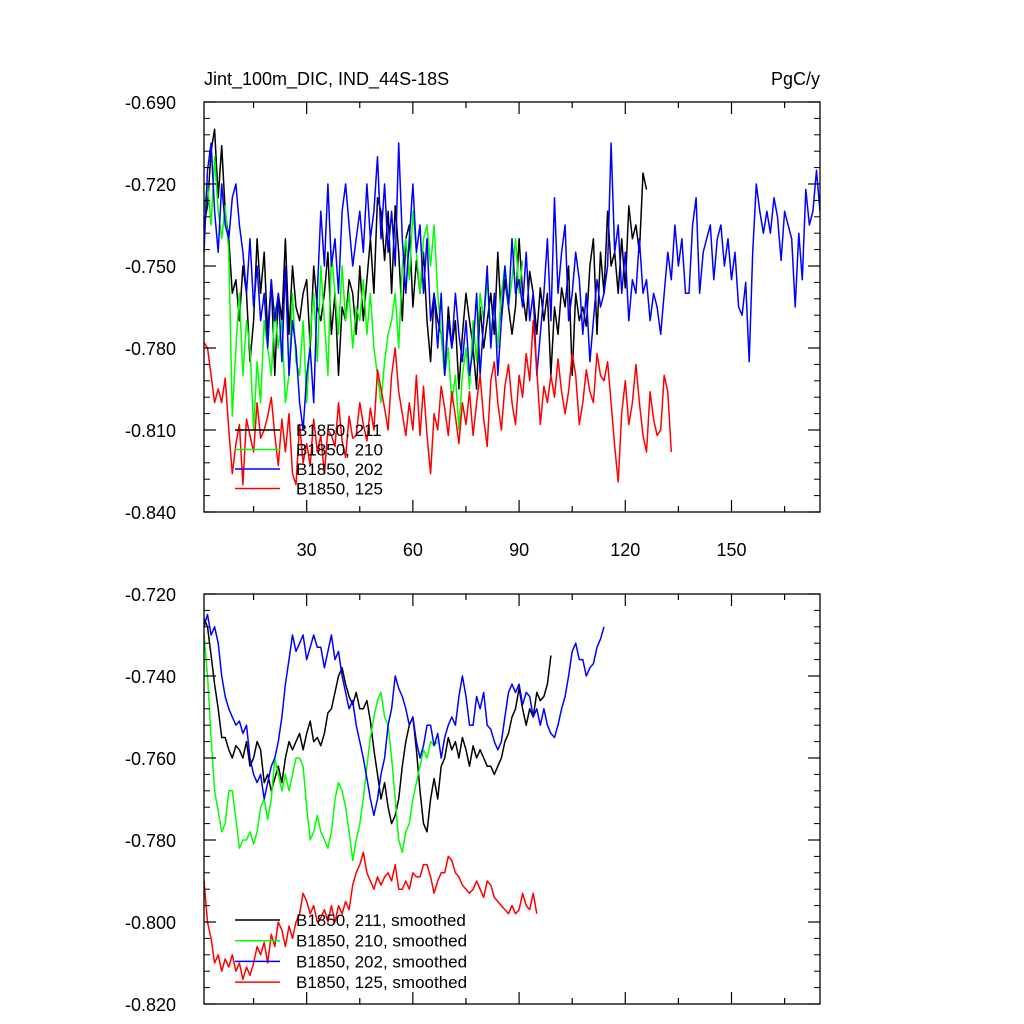 The image size is (1024, 1024). What do you see at coordinates (339, 469) in the screenshot?
I see `legend-label-2: B1850, 202` at bounding box center [339, 469].